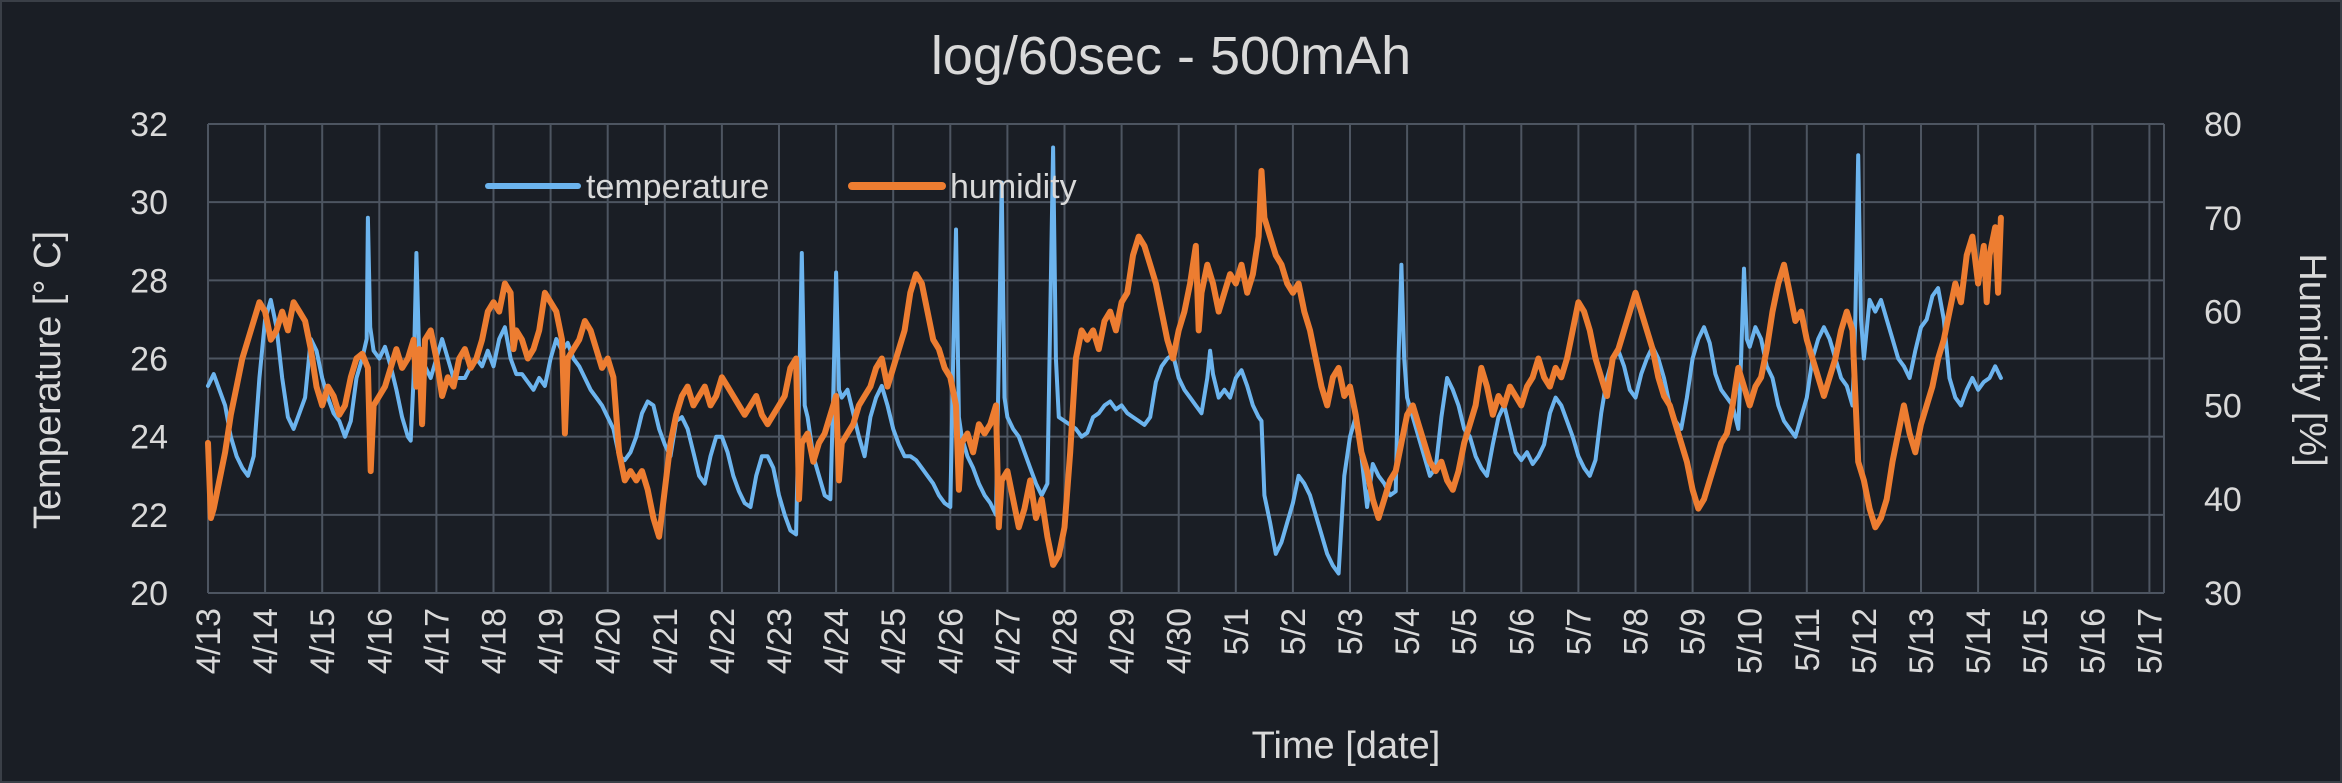 The image size is (2342, 783). Describe the element at coordinates (666, 641) in the screenshot. I see `x-tick-label: 4/21` at that location.